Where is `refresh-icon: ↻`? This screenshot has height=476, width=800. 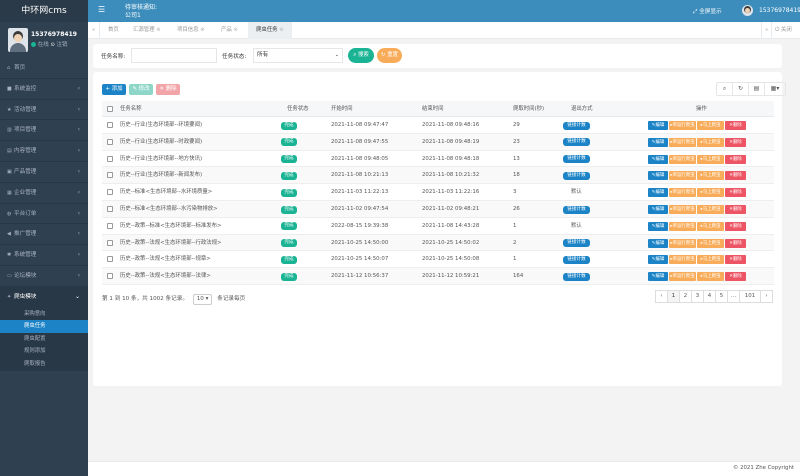 refresh-icon: ↻ is located at coordinates (741, 89).